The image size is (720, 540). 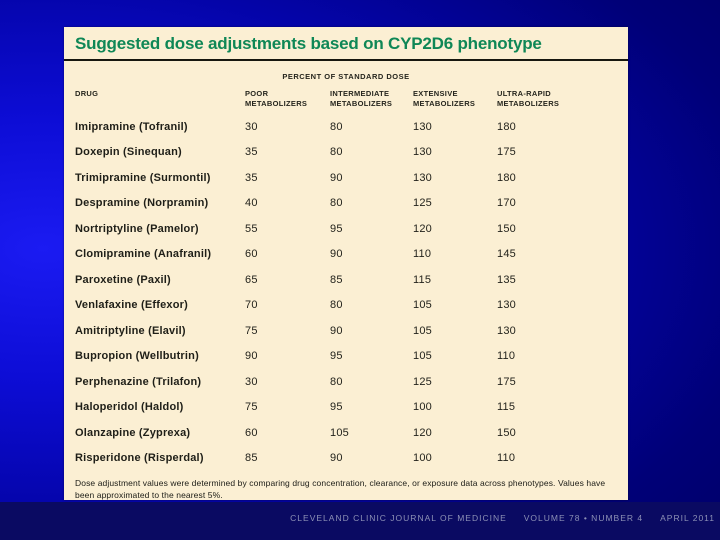 What do you see at coordinates (346, 280) in the screenshot?
I see `table-row: Paroxetine (Paxil) 65 85 115 135` at bounding box center [346, 280].